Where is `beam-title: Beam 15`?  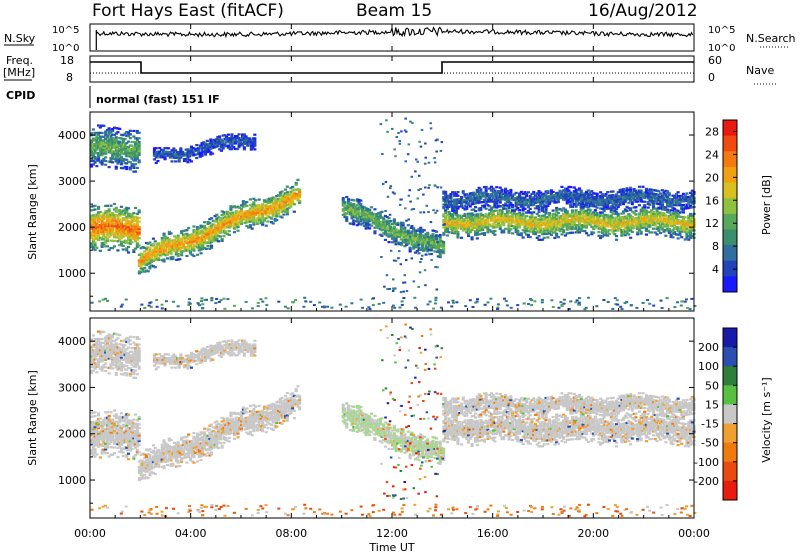
beam-title: Beam 15 is located at coordinates (394, 11).